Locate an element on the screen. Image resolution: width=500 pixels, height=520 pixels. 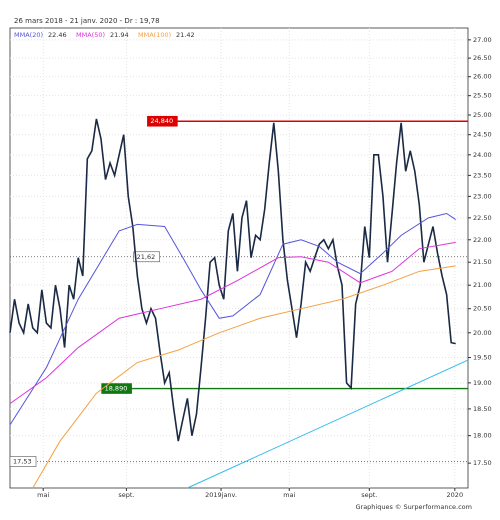
y-tick-label: 21.00 is located at coordinates (482, 285).